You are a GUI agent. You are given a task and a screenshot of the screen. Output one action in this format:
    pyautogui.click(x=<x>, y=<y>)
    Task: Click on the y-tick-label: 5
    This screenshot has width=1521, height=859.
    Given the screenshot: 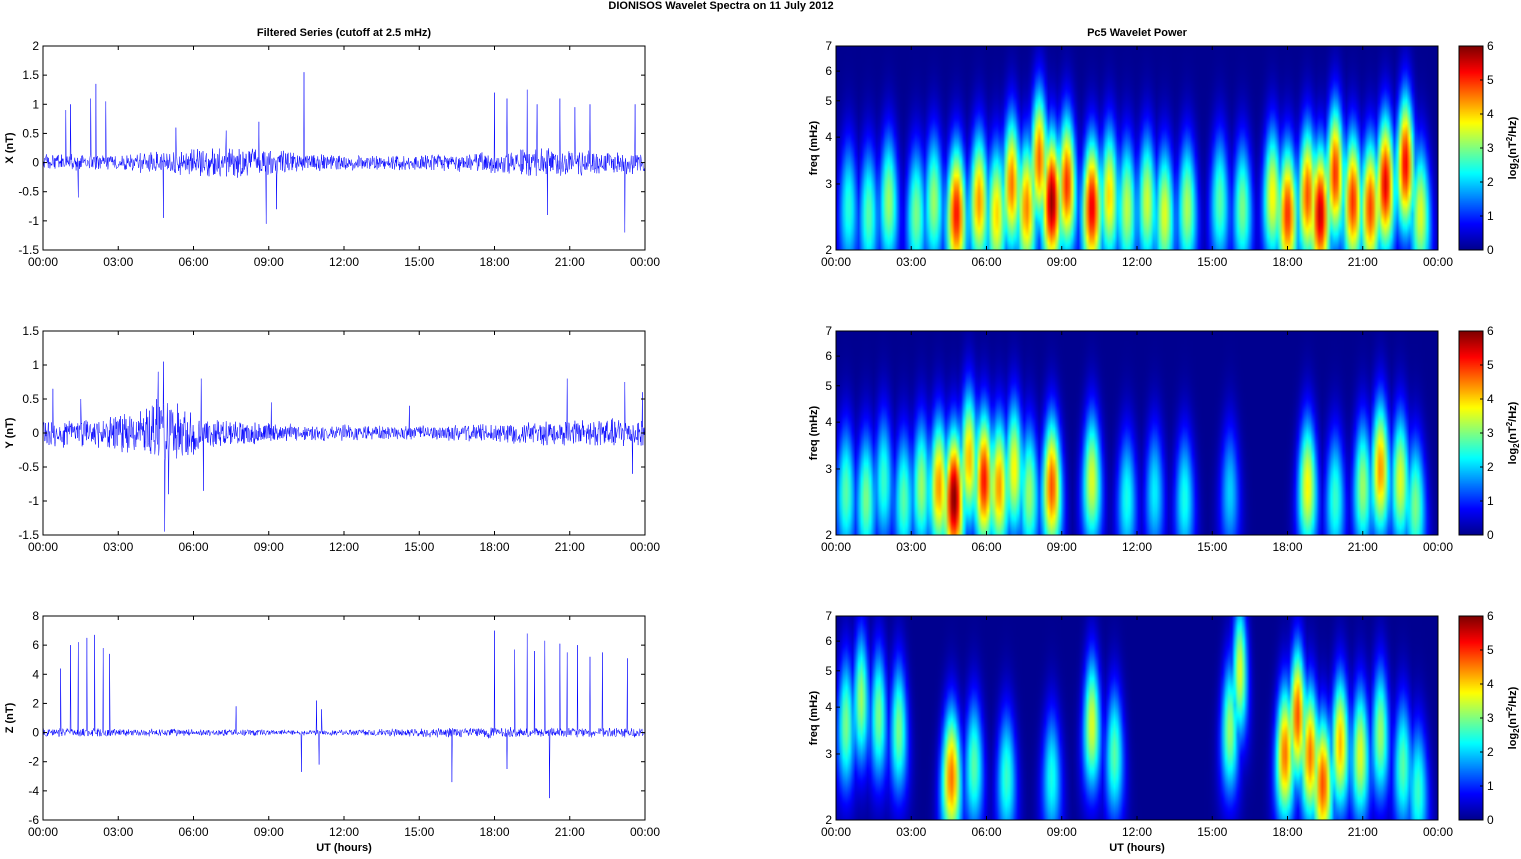 What is the action you would take?
    pyautogui.click(x=828, y=671)
    